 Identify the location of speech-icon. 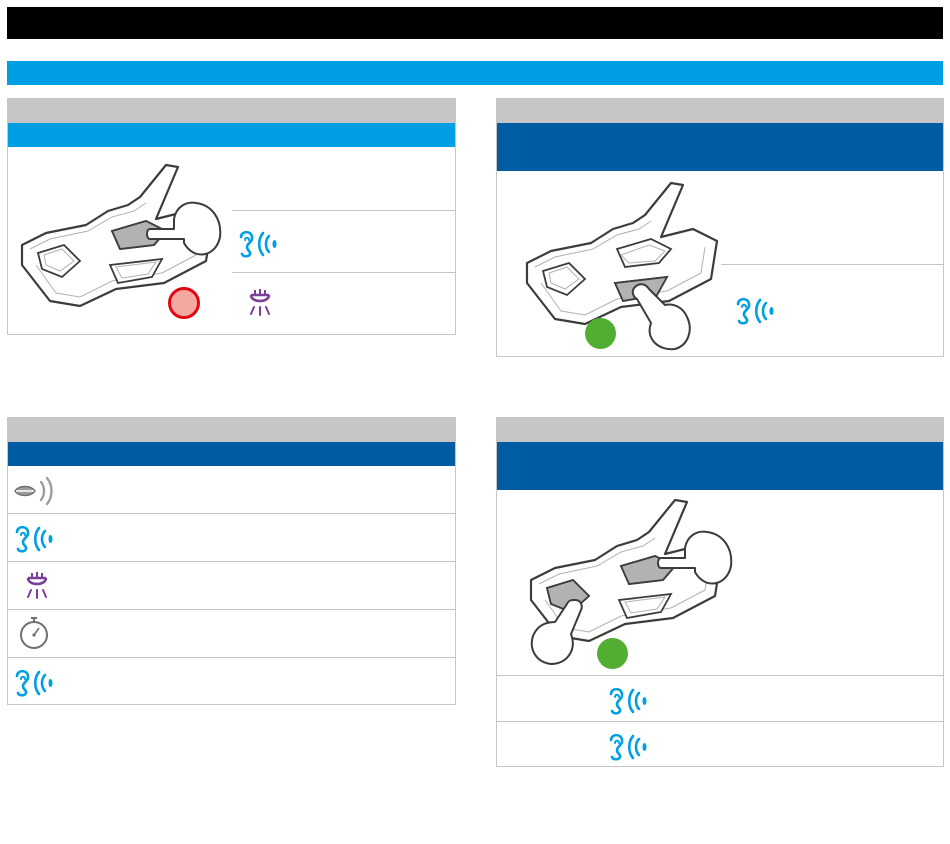
(35, 491).